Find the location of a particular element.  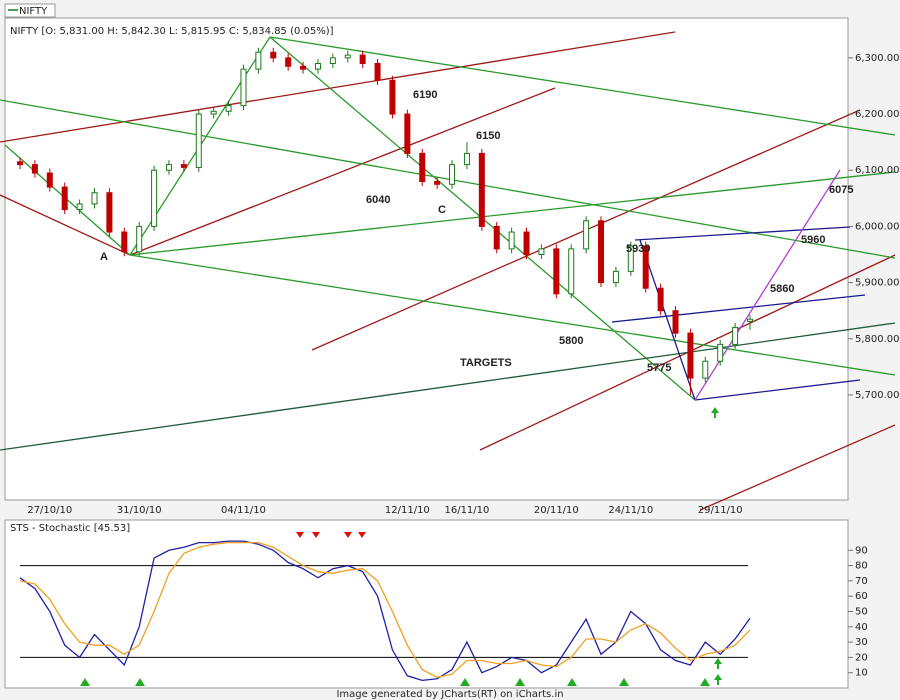

y-tick-label: 20 is located at coordinates (861, 657).